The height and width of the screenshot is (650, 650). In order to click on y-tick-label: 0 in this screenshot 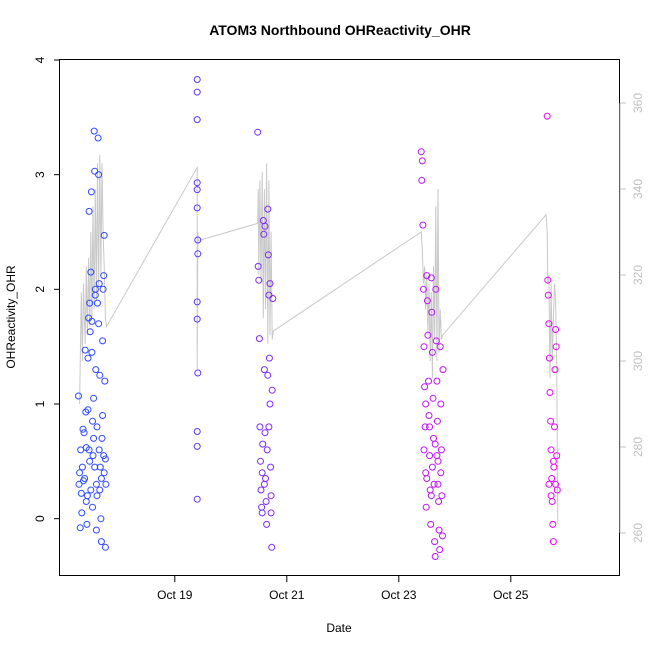, I will do `click(40, 518)`.